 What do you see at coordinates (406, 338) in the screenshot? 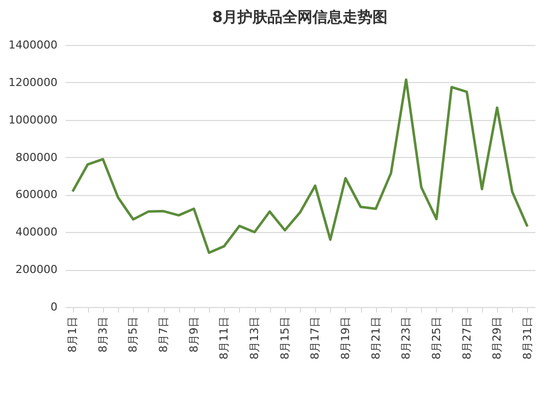
I see `x-tick-label: 8月23日` at bounding box center [406, 338].